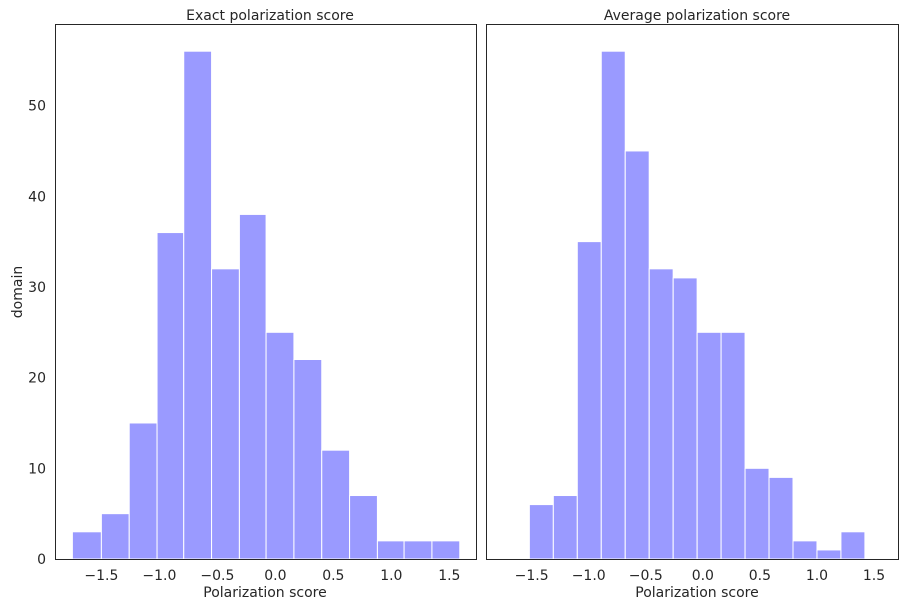 The image size is (901, 602). Describe the element at coordinates (217, 576) in the screenshot. I see `exact-x-tick-label: −0.5` at that location.